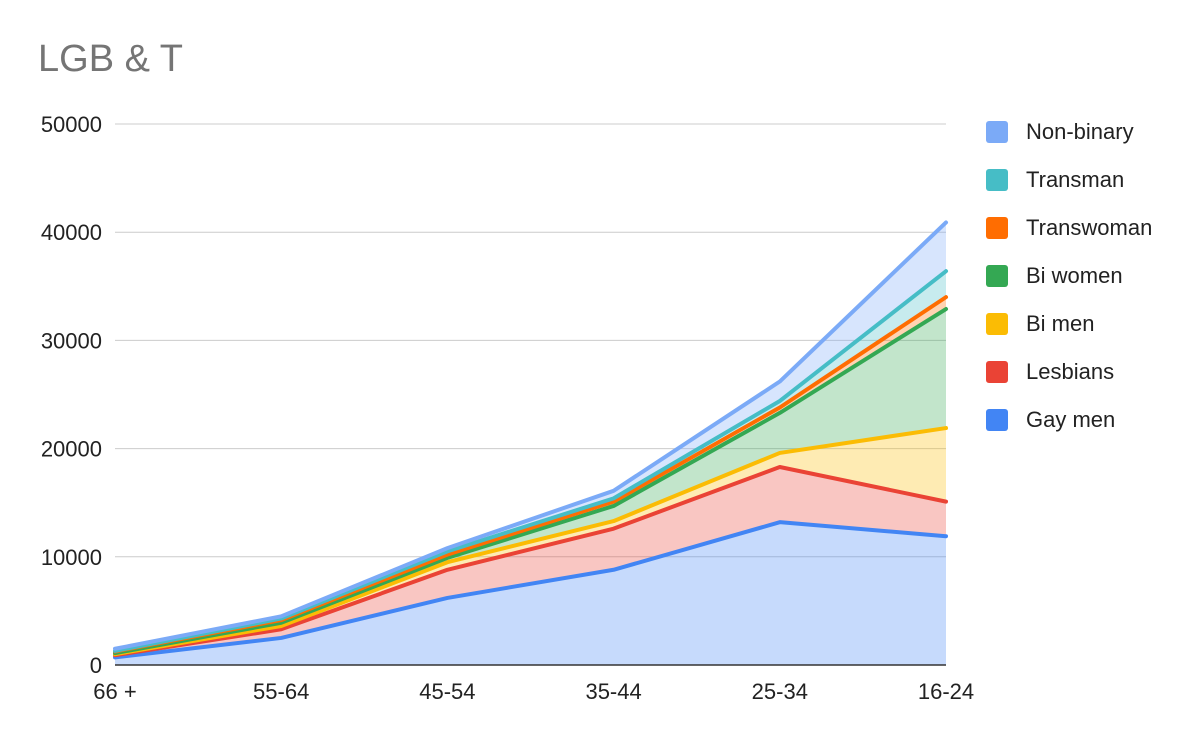 This screenshot has width=1200, height=742. Describe the element at coordinates (447, 691) in the screenshot. I see `x-tick-label: 45-54` at that location.